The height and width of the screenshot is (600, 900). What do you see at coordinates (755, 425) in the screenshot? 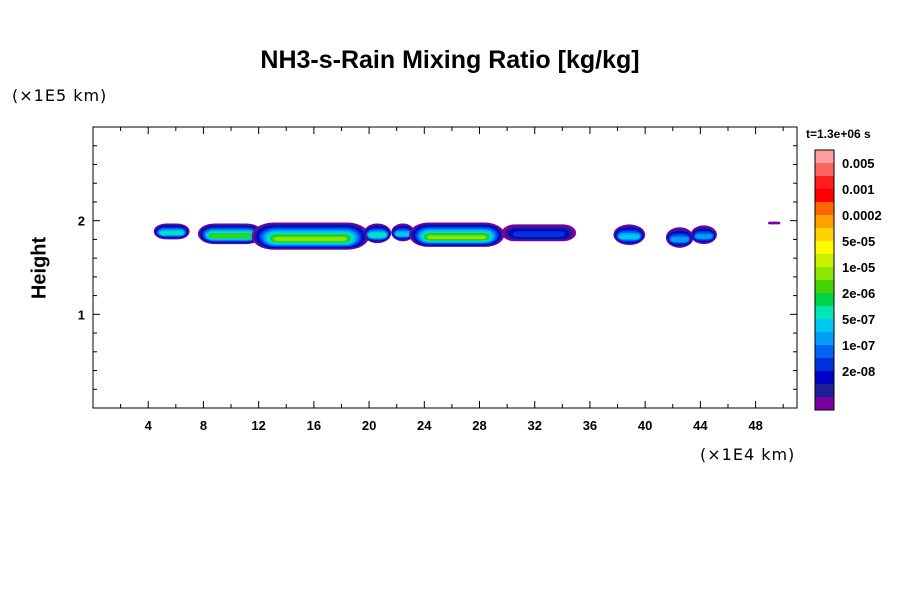
I see `x-tick-label: 48` at bounding box center [755, 425].